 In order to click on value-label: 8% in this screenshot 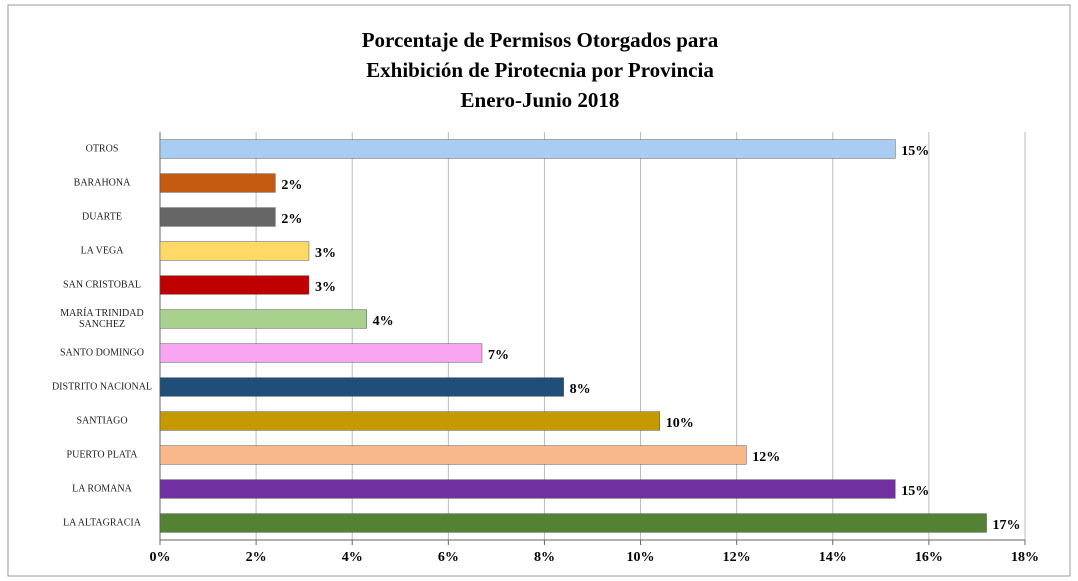, I will do `click(580, 389)`.